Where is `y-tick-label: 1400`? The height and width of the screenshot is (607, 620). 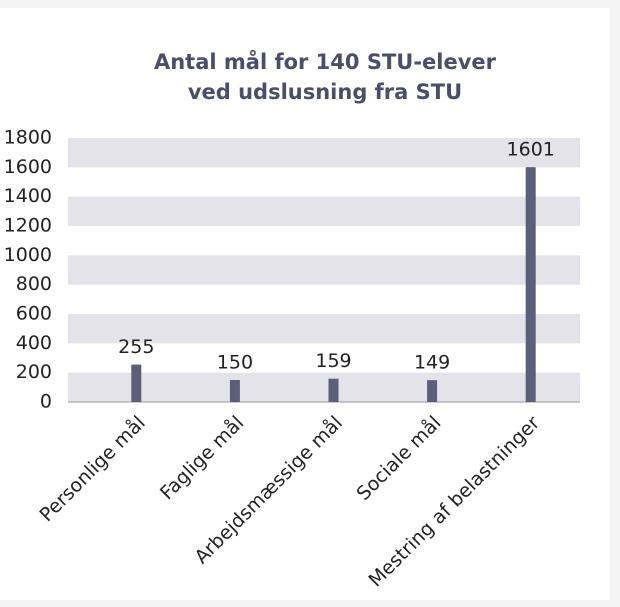
y-tick-label: 1400 is located at coordinates (28, 196).